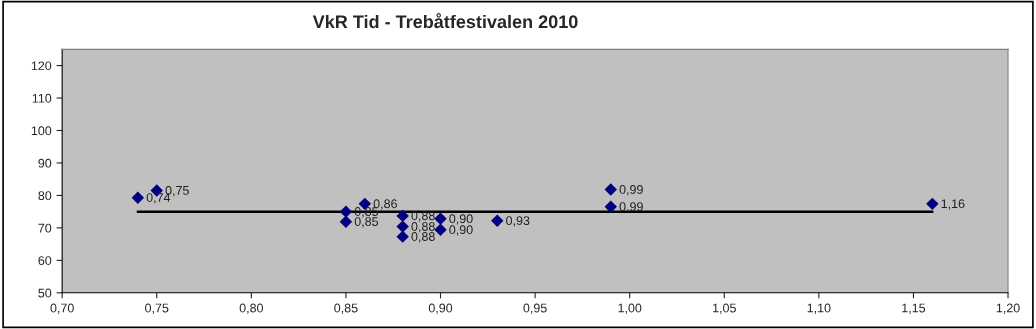 The image size is (1036, 329). What do you see at coordinates (630, 308) in the screenshot?
I see `x-tick-label: 1,00` at bounding box center [630, 308].